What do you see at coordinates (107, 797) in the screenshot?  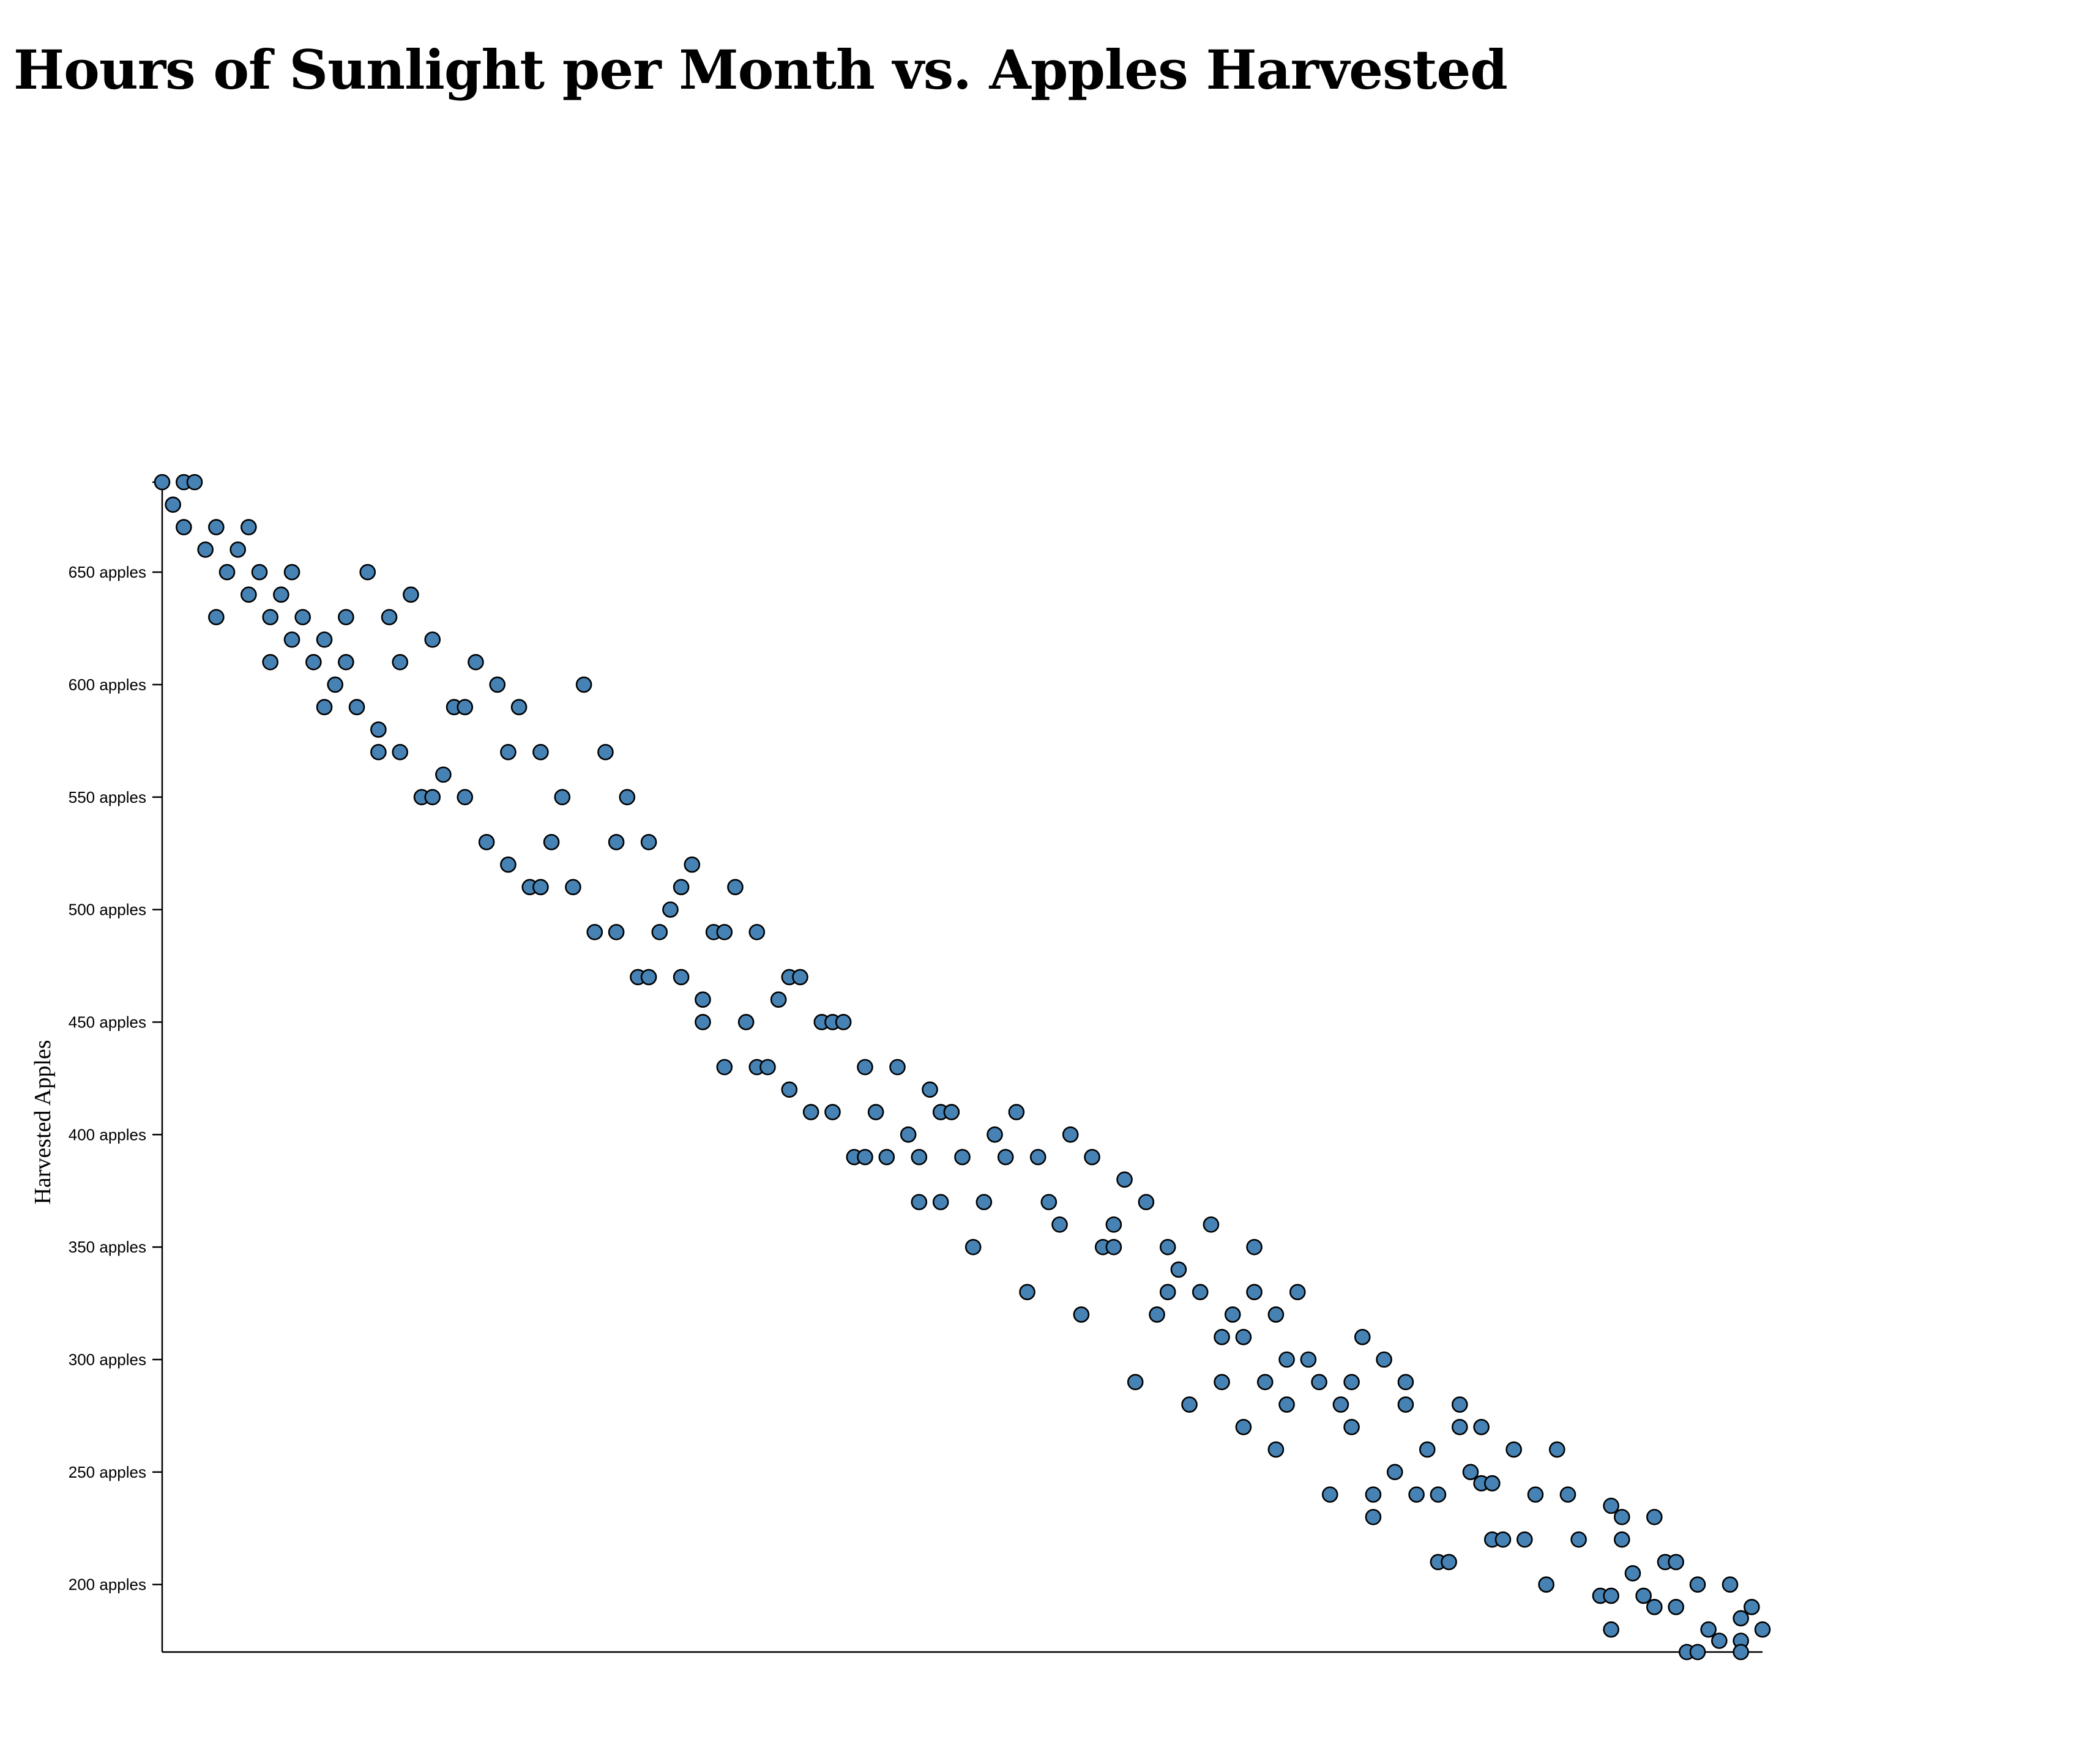 I see `y-tick-label: 550 apples` at bounding box center [107, 797].